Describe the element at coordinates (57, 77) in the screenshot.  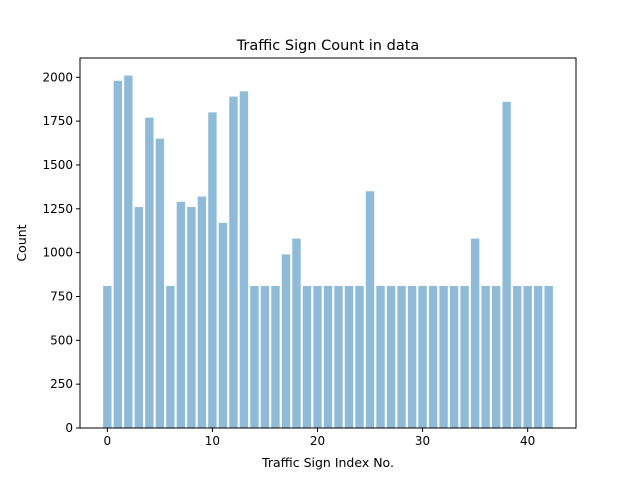
I see `y-tick-label: 2000` at that location.